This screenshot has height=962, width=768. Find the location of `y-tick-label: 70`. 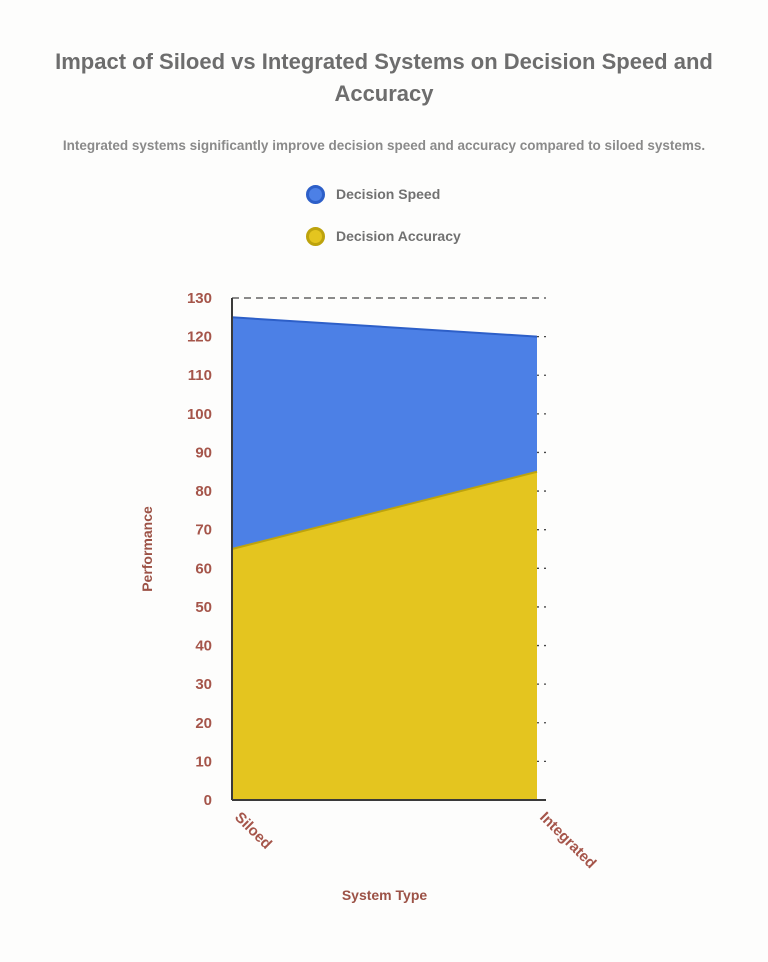

y-tick-label: 70 is located at coordinates (203, 530).